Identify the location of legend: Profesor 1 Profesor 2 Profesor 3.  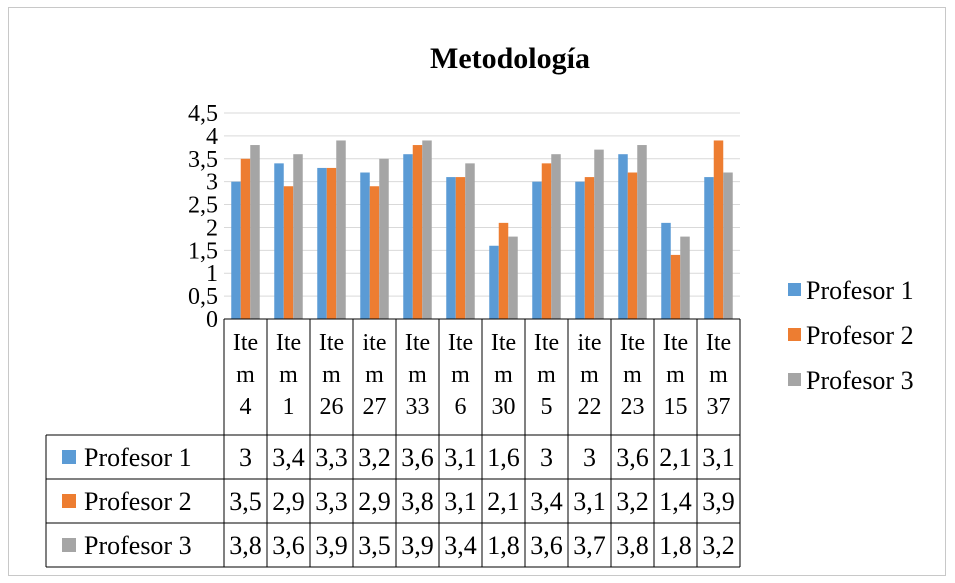
(851, 335).